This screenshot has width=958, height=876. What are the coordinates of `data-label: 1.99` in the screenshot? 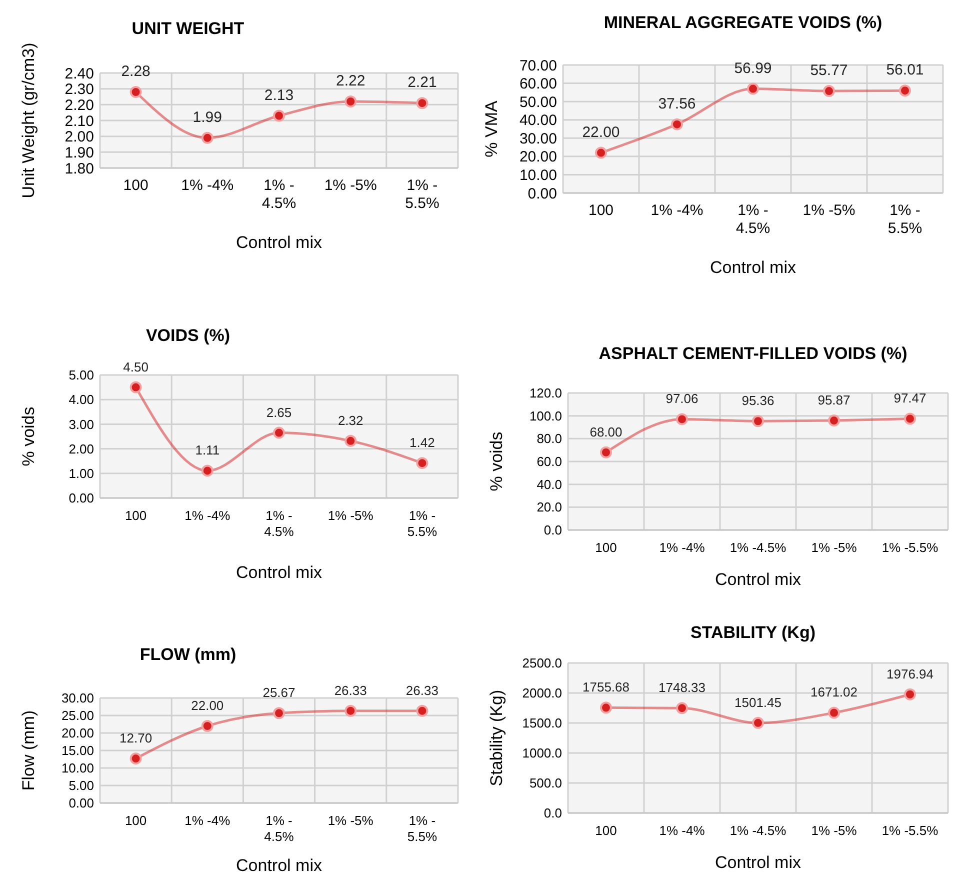 It's located at (207, 117).